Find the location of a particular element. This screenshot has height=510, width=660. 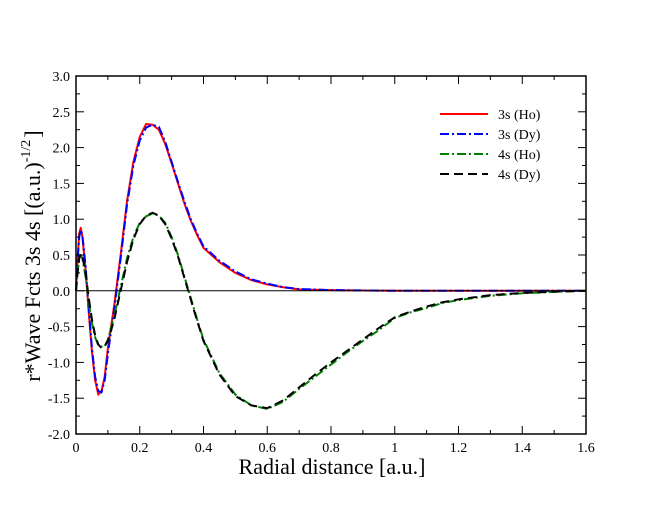

x-tick-label: 0.4 is located at coordinates (204, 448).